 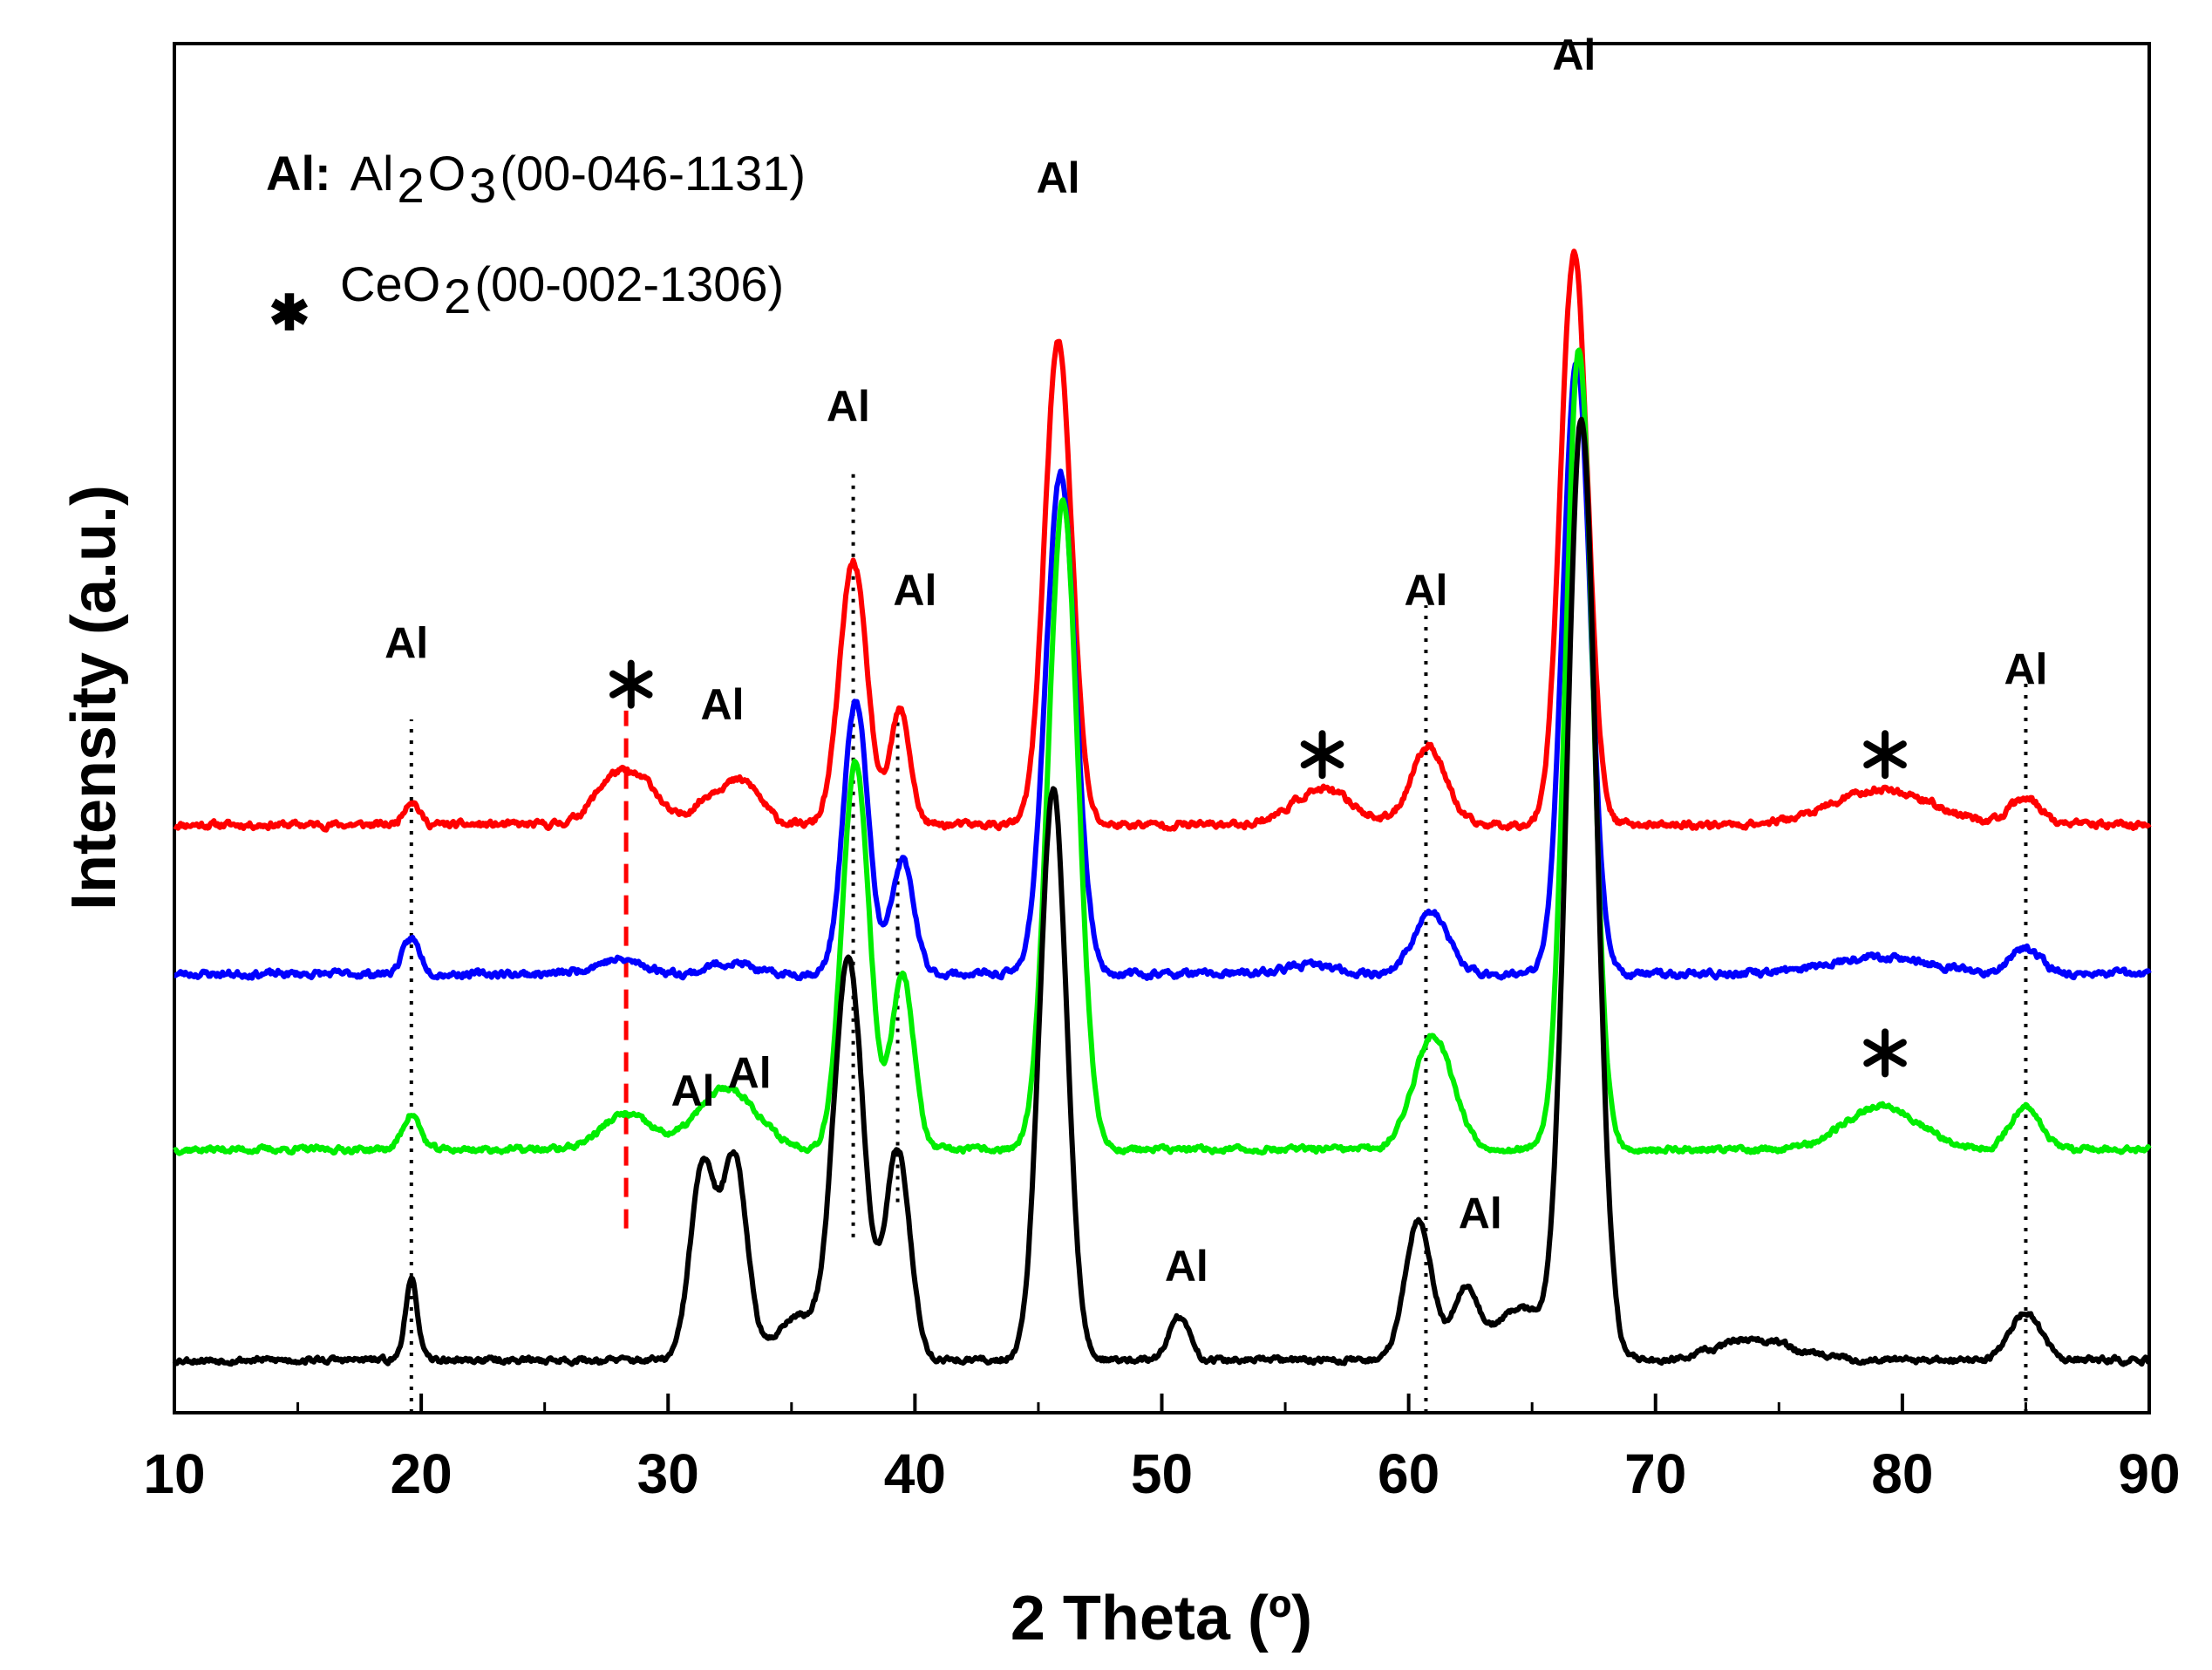 I want to click on x-tick-labels: 10 20 30 40 50 60 70 80 90, so click(x=1161, y=1473).